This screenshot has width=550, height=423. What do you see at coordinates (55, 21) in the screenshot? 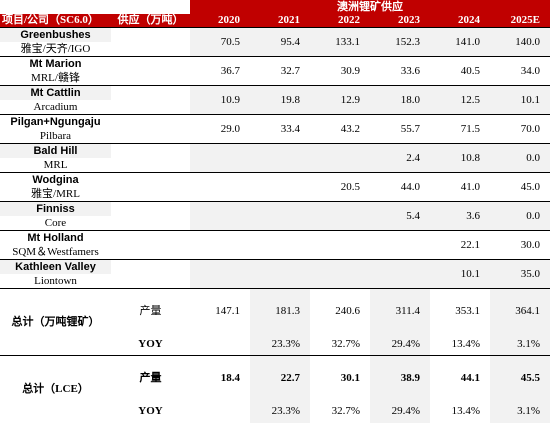
I see `project-company-header: 项目/公司（SC6.0）` at bounding box center [55, 21].